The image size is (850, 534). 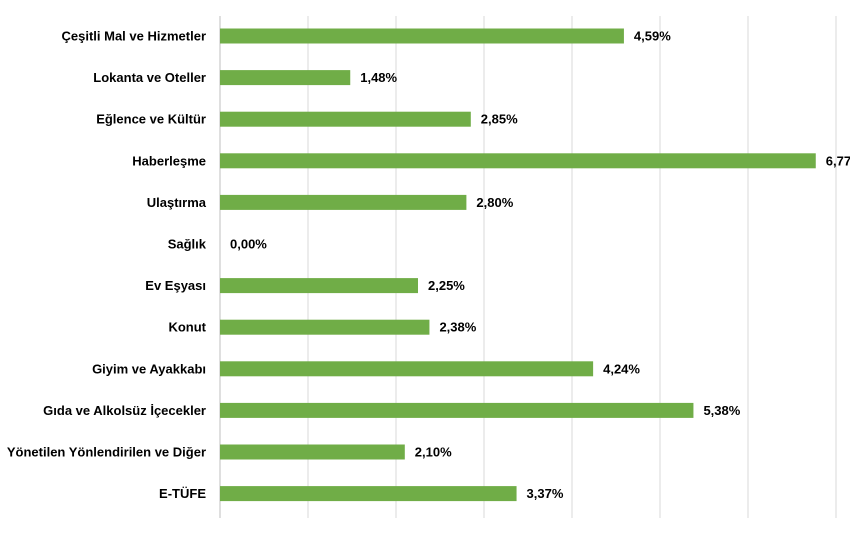 What do you see at coordinates (149, 77) in the screenshot?
I see `category-label: Lokanta ve Oteller` at bounding box center [149, 77].